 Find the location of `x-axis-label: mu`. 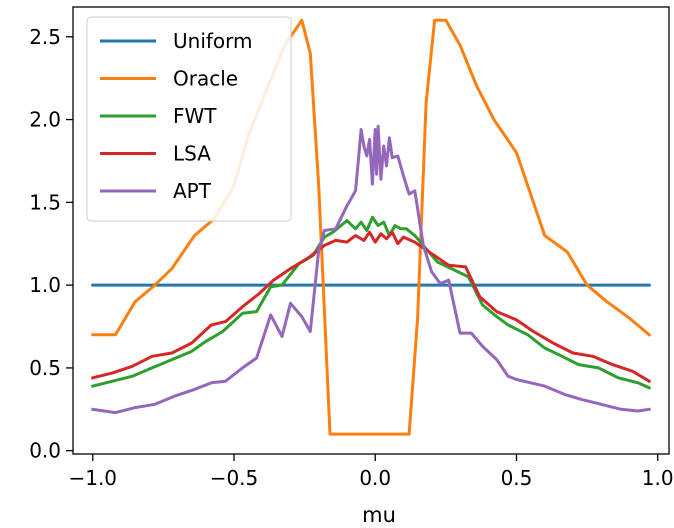

x-axis-label: mu is located at coordinates (379, 515).